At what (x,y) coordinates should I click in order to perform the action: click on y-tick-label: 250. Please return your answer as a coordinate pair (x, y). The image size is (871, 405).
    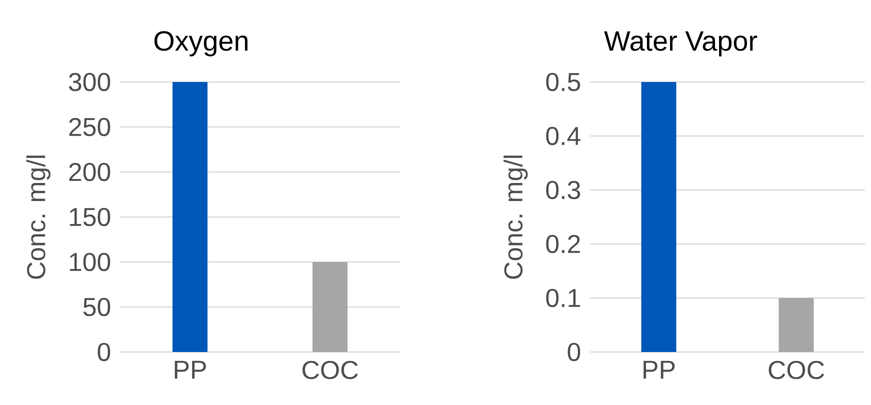
    Looking at the image, I should click on (89, 127).